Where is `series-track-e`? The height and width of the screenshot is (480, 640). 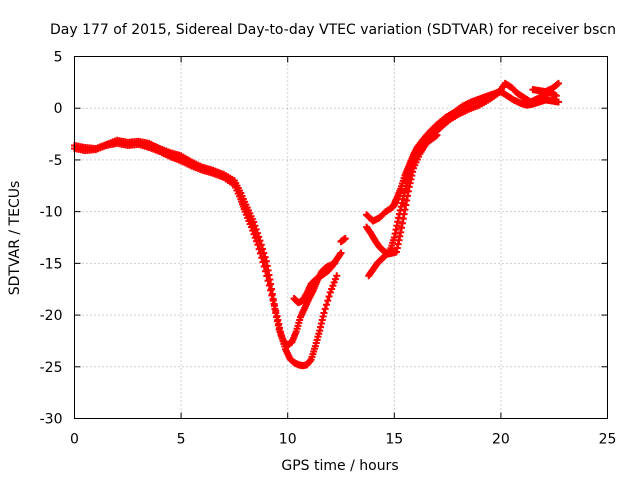
series-track-e is located at coordinates (462, 156).